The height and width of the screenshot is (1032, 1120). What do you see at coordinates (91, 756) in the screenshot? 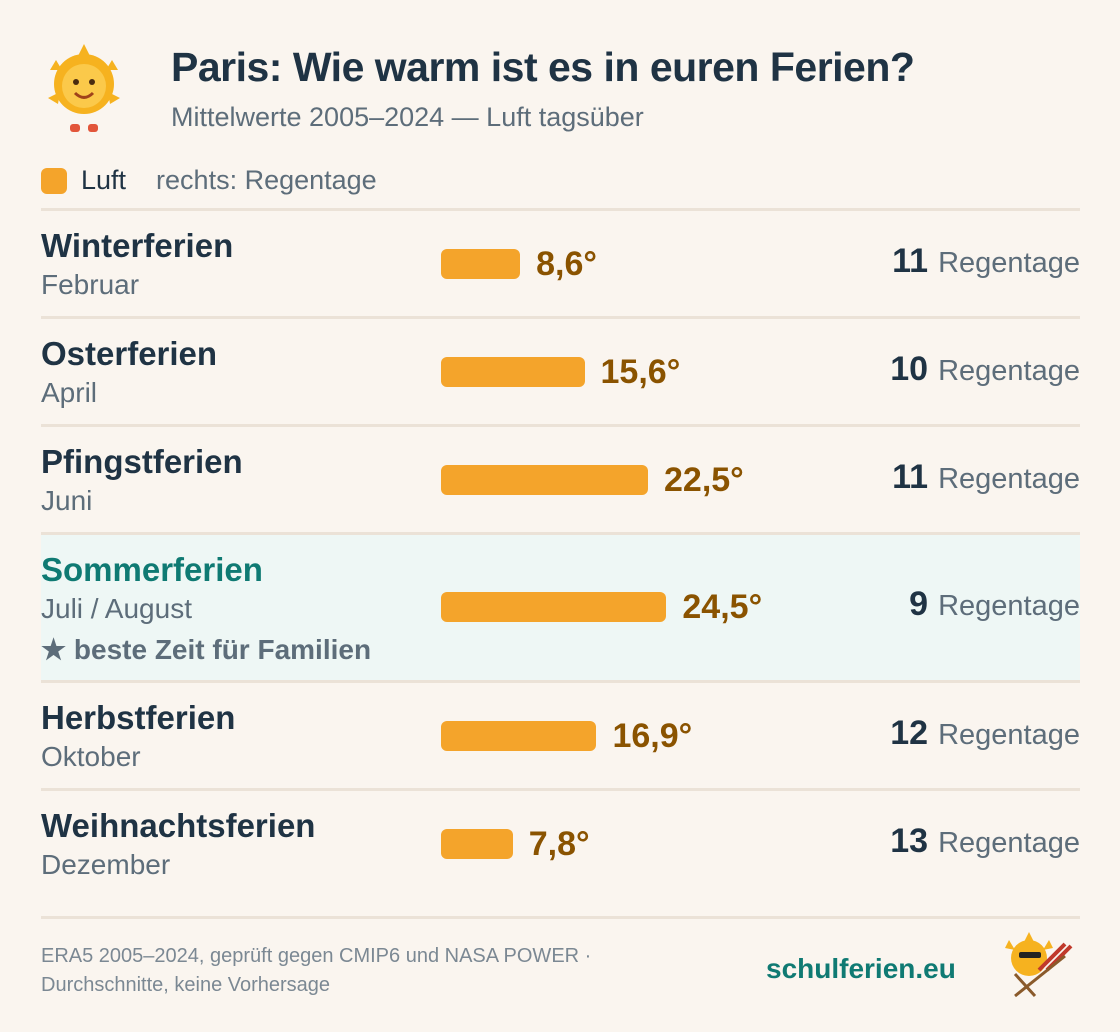
I see `row-month: Oktober` at bounding box center [91, 756].